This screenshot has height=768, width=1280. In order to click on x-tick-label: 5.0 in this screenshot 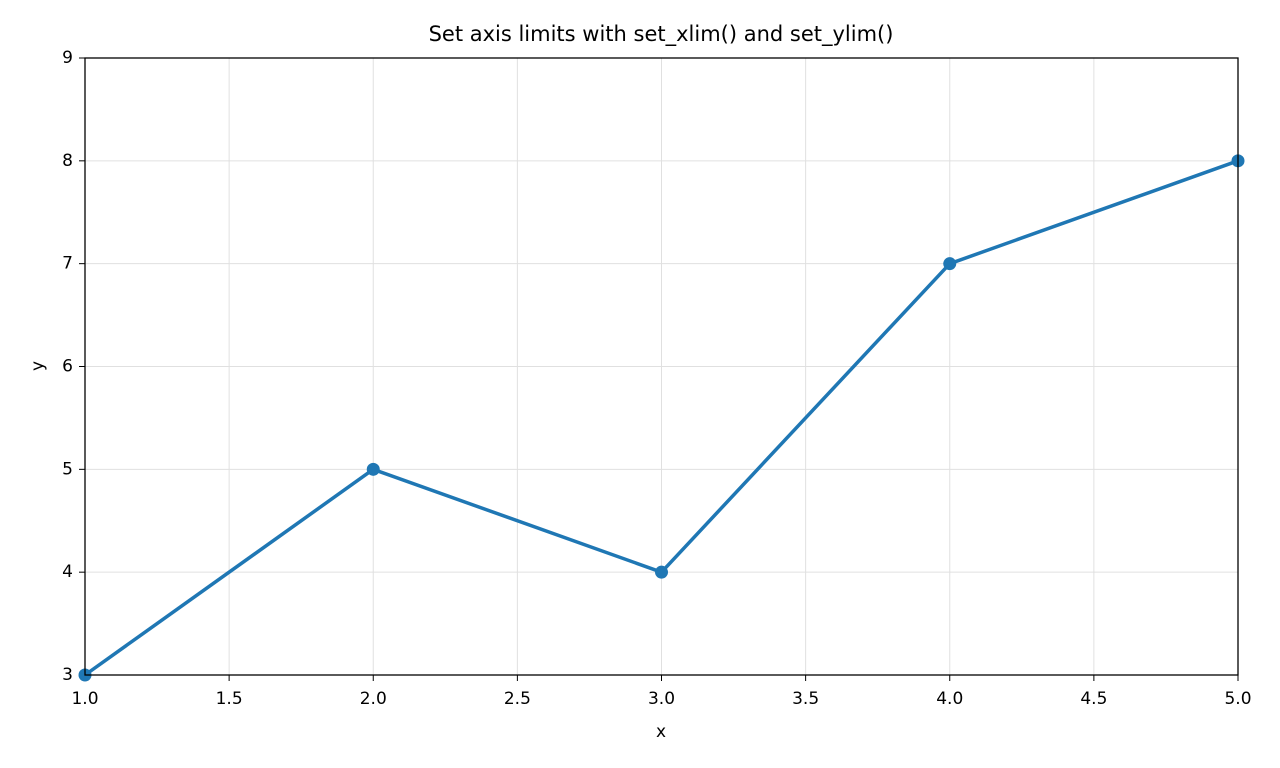, I will do `click(1237, 699)`.